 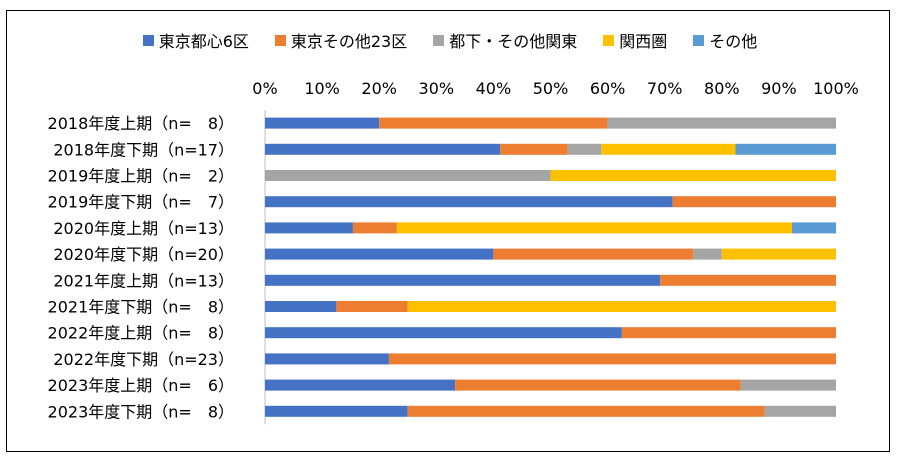 I want to click on legend-item-tokyo-other: 東京その他23区, so click(x=341, y=40).